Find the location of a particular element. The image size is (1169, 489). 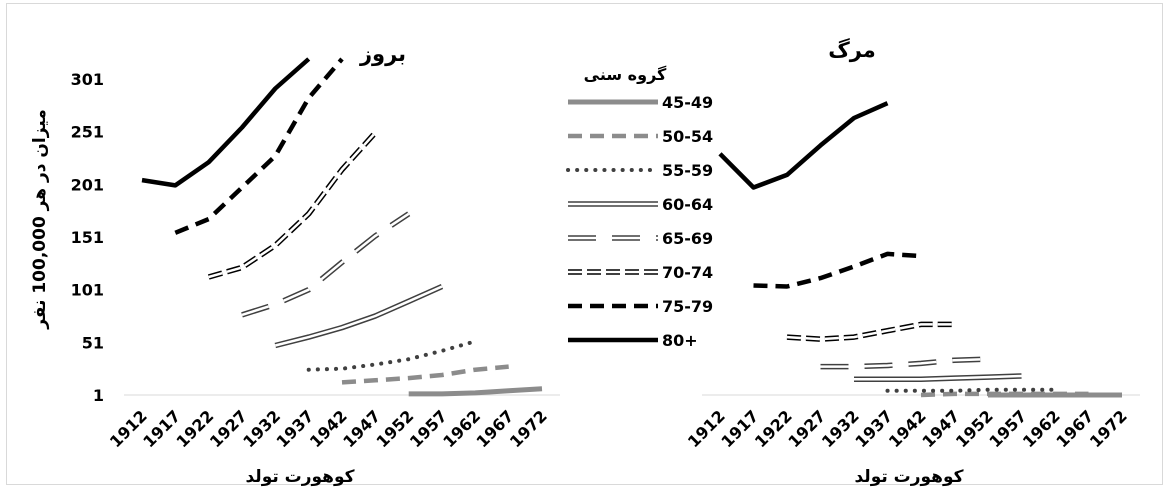

incidence-x-axis-title: کوهورت تولد is located at coordinates (299, 477).